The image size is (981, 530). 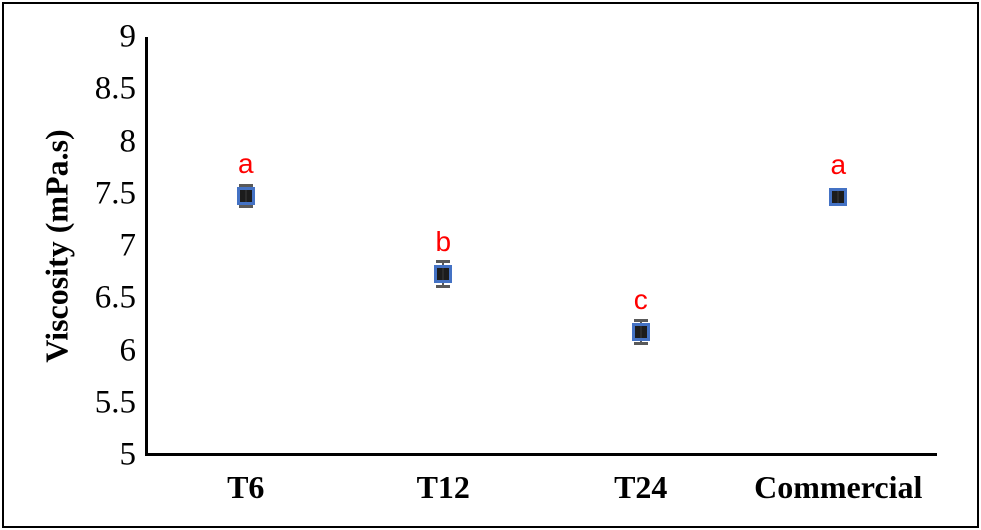 I want to click on y-axis-tick-label: 9, so click(x=128, y=36).